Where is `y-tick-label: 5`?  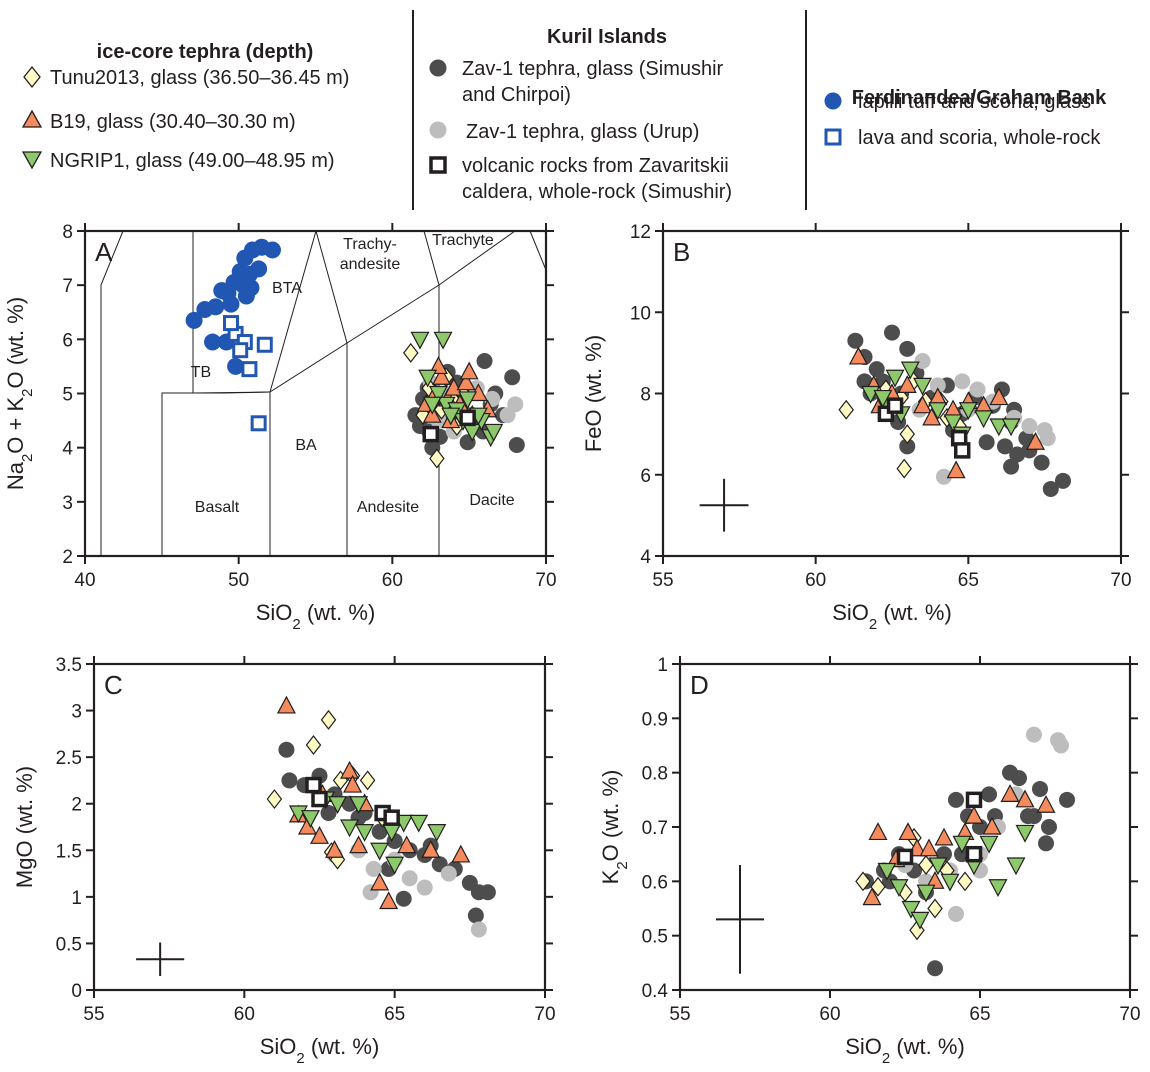 y-tick-label: 5 is located at coordinates (67, 395).